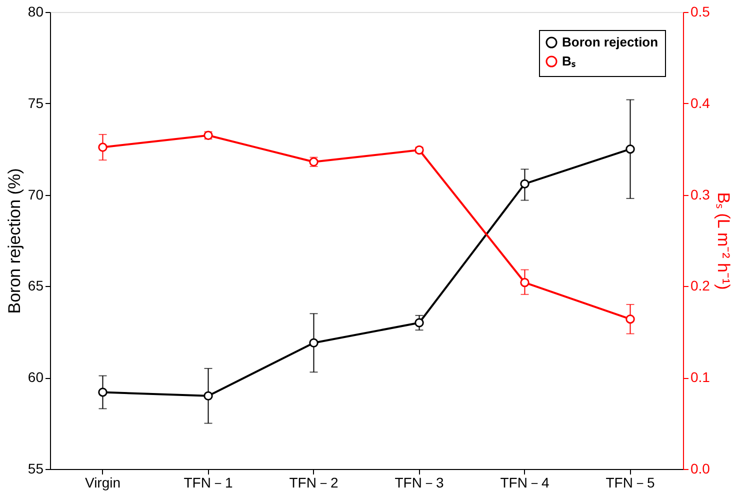 Image resolution: width=737 pixels, height=495 pixels. Describe the element at coordinates (313, 482) in the screenshot. I see `x-tick-label: TFN－2` at that location.